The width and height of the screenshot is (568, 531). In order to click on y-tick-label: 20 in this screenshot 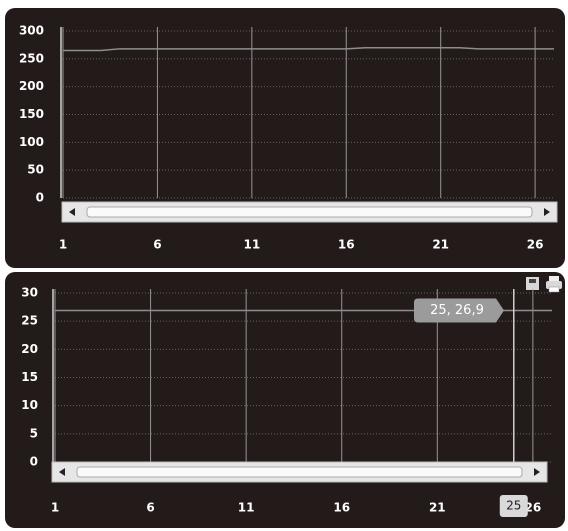, I will do `click(29, 349)`.